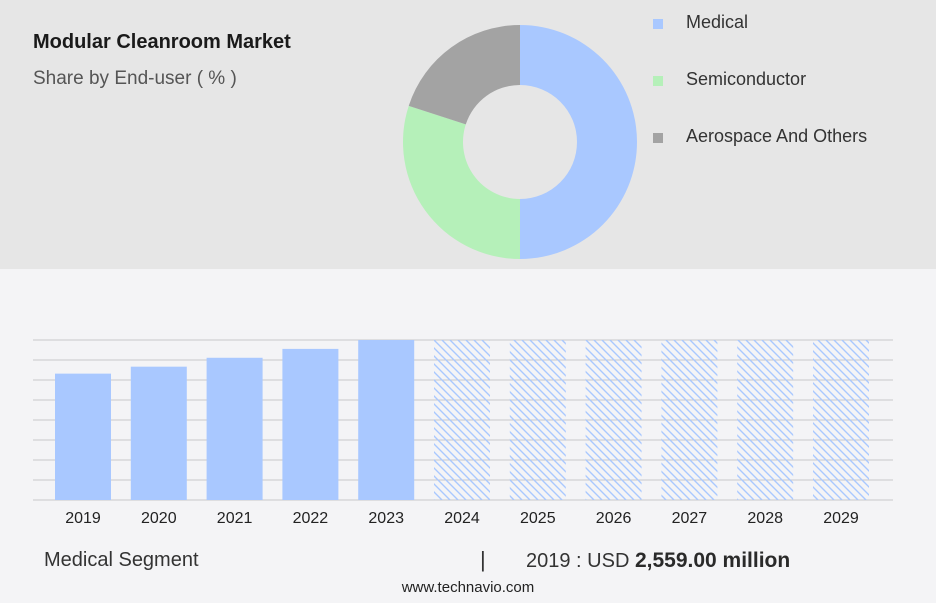  I want to click on donut-slice-aerospace, so click(464, 75).